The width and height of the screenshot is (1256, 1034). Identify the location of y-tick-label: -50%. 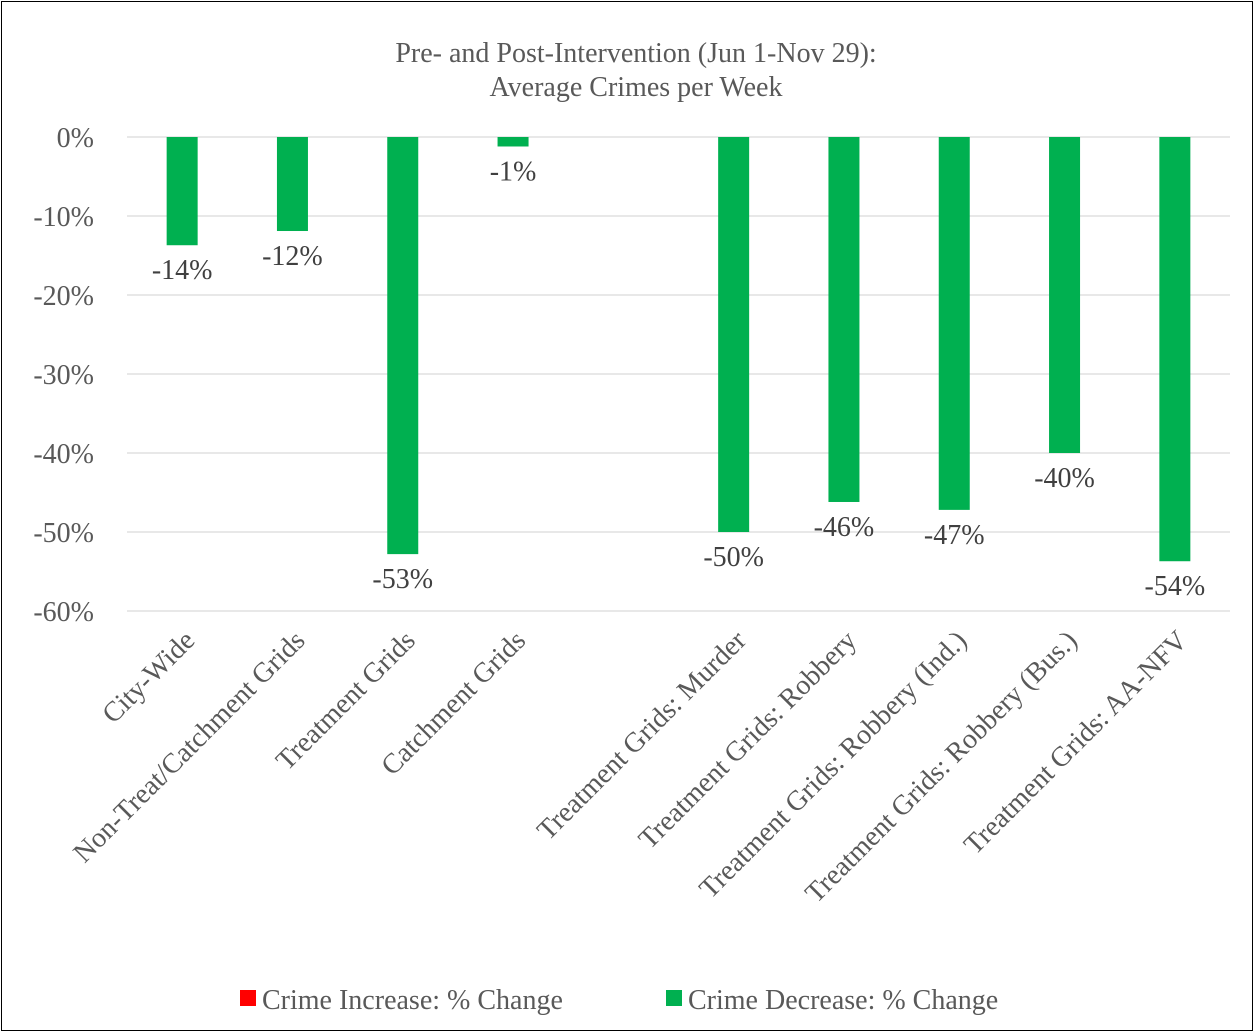
(63, 533).